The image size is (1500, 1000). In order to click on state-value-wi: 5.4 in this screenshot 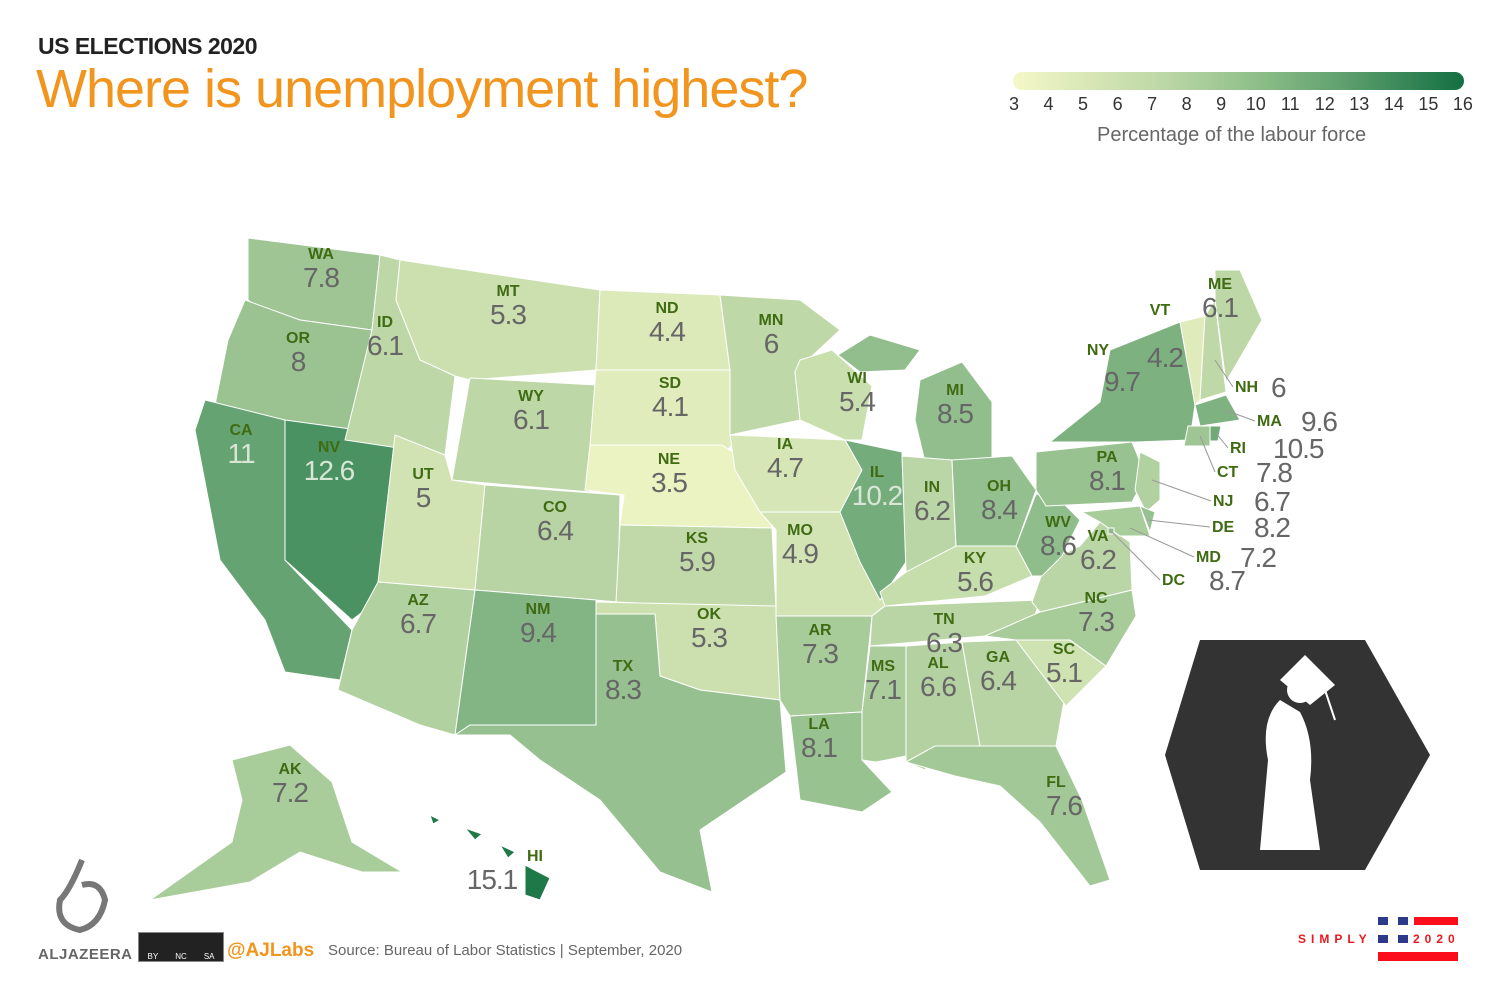, I will do `click(857, 401)`.